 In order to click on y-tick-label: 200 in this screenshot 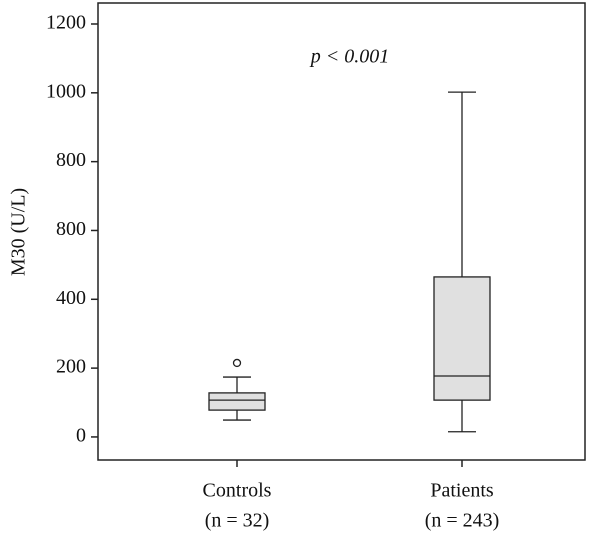, I will do `click(71, 367)`.